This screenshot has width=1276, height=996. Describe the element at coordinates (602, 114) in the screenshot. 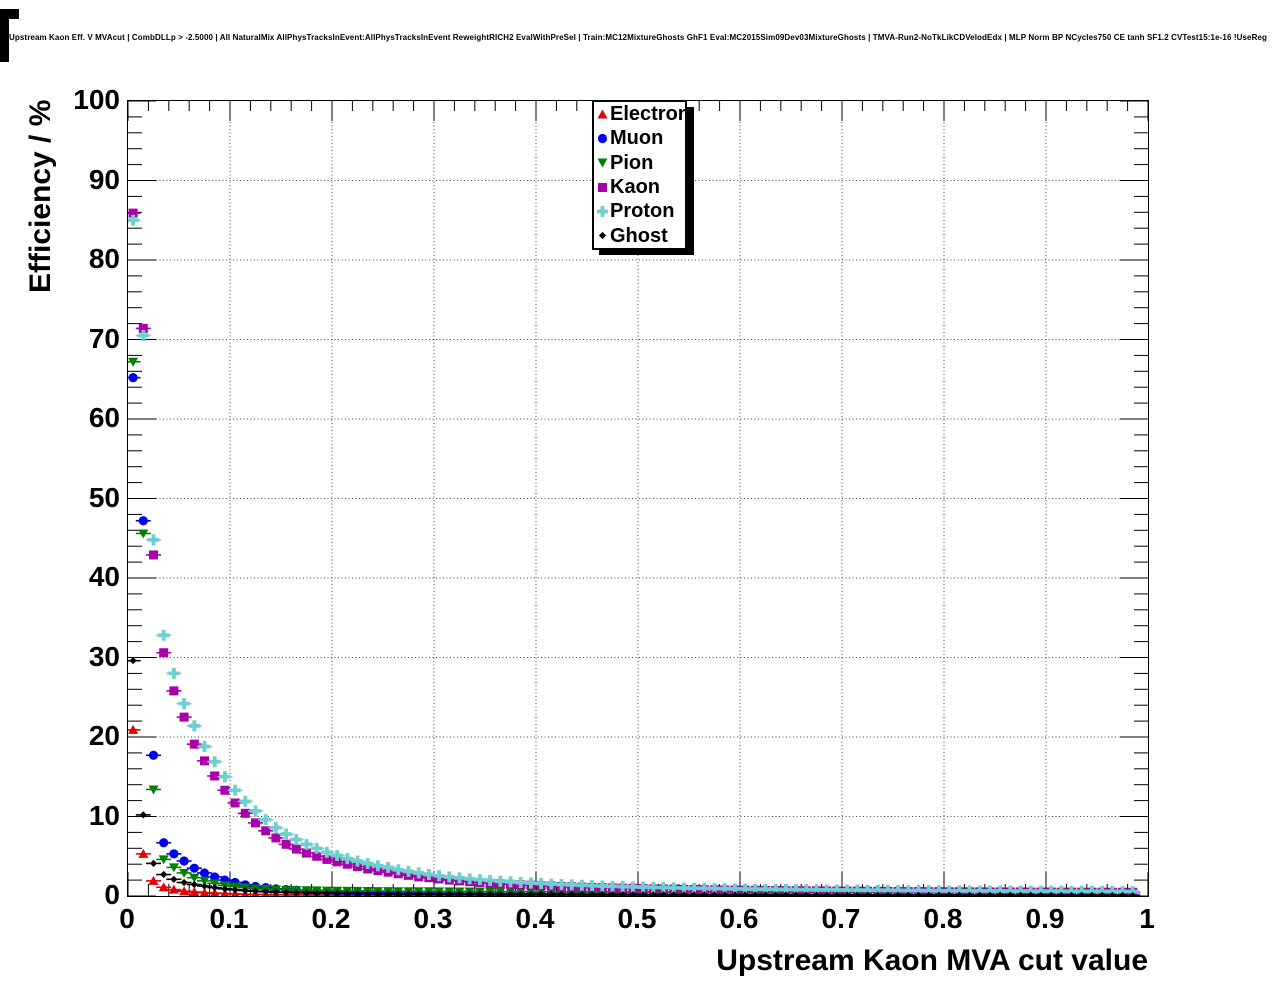

I see `electron-marker-icon` at that location.